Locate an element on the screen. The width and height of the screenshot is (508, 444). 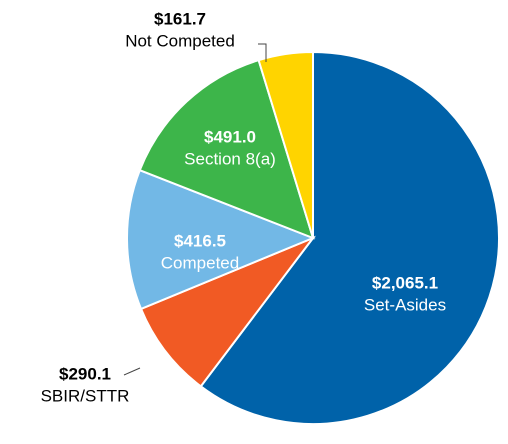
slice-label: Not Competed is located at coordinates (180, 40).